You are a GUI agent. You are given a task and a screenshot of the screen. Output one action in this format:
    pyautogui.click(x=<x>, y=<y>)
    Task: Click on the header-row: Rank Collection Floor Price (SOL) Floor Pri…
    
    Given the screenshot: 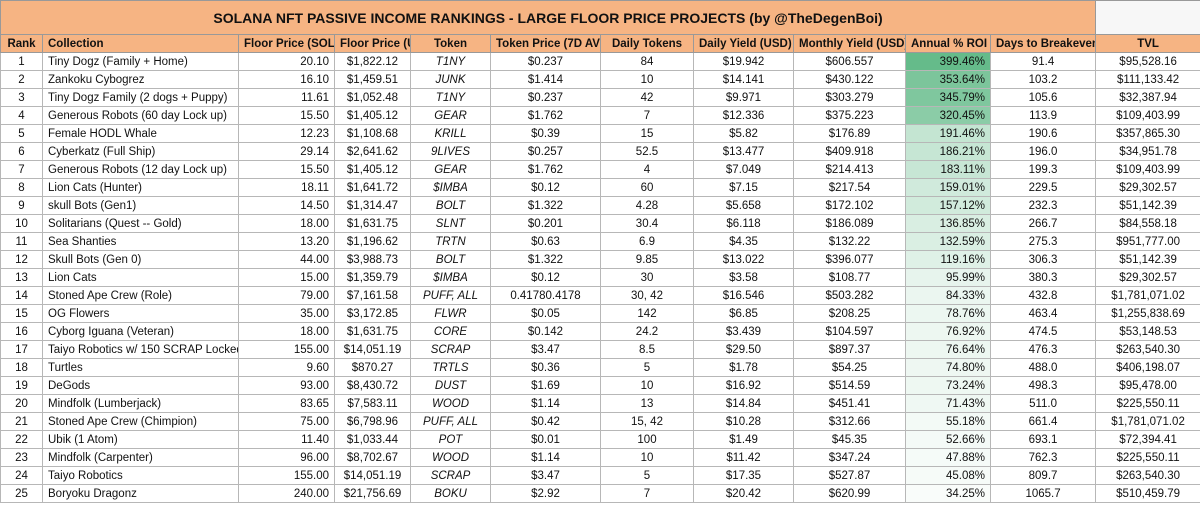 What is the action you would take?
    pyautogui.click(x=600, y=43)
    